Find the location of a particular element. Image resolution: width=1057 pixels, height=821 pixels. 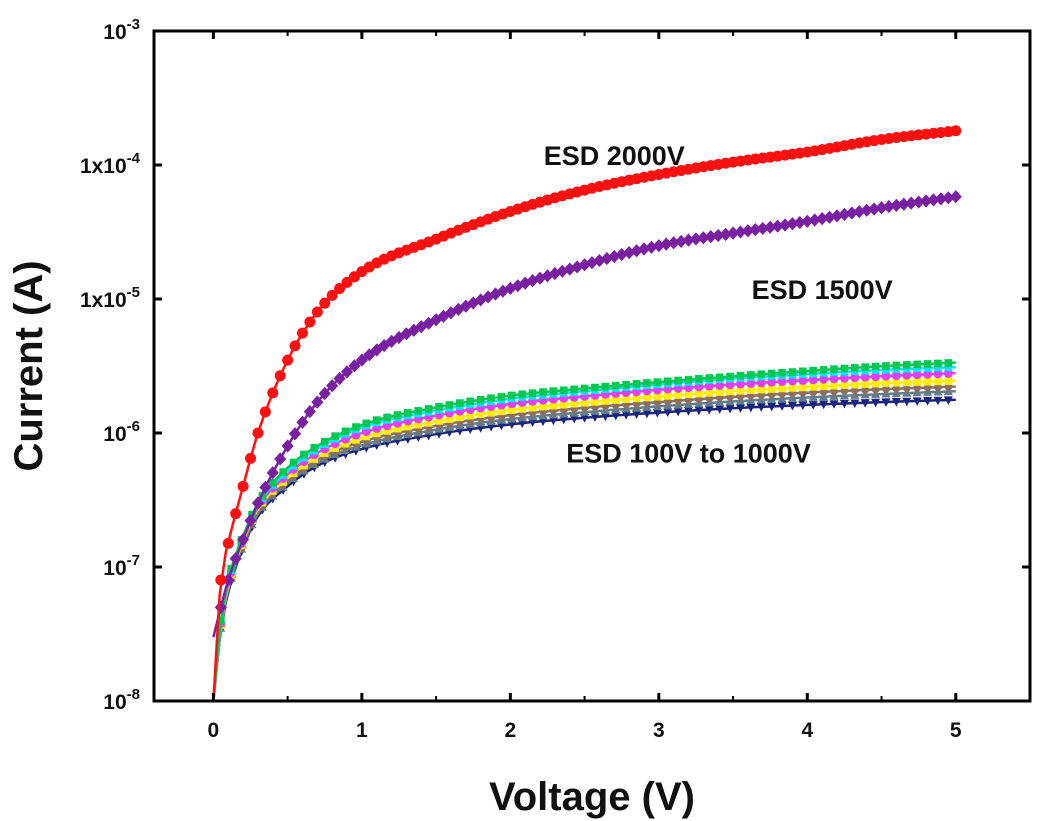

x-tick-label: 5 is located at coordinates (956, 730).